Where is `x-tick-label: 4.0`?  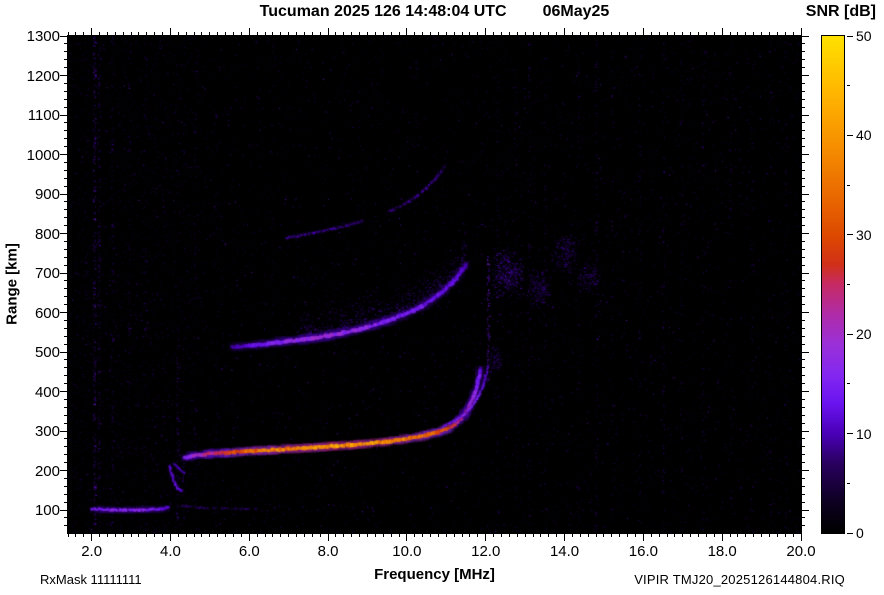
x-tick-label: 4.0 is located at coordinates (170, 551).